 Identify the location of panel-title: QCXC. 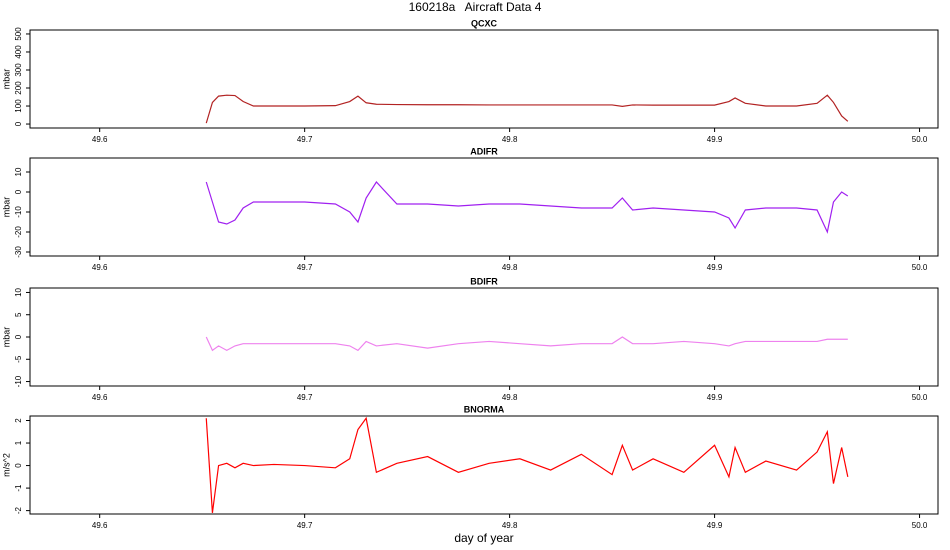
(484, 23).